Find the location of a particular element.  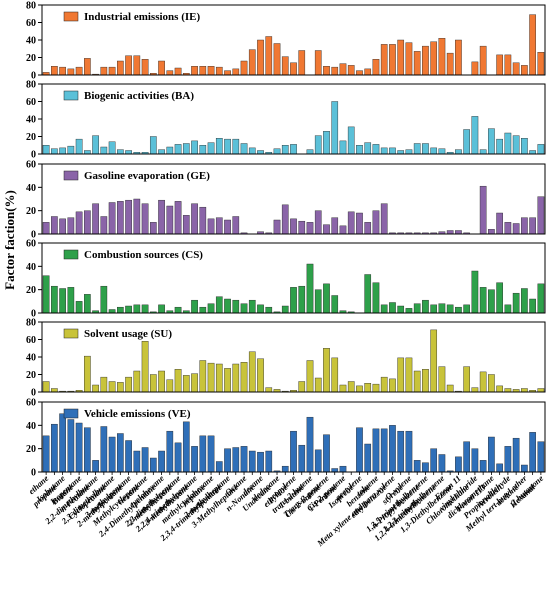

y-tick-label: 80 is located at coordinates (31, 6).